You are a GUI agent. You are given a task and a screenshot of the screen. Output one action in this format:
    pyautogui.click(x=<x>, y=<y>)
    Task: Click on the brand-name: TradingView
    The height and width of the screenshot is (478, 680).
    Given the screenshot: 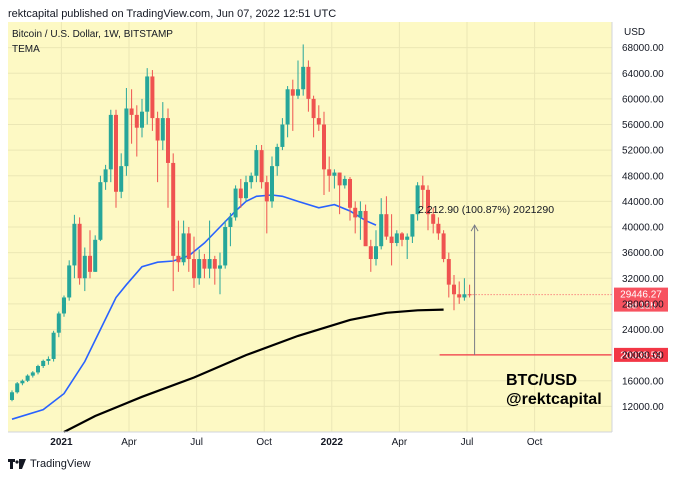 What is the action you would take?
    pyautogui.click(x=60, y=464)
    